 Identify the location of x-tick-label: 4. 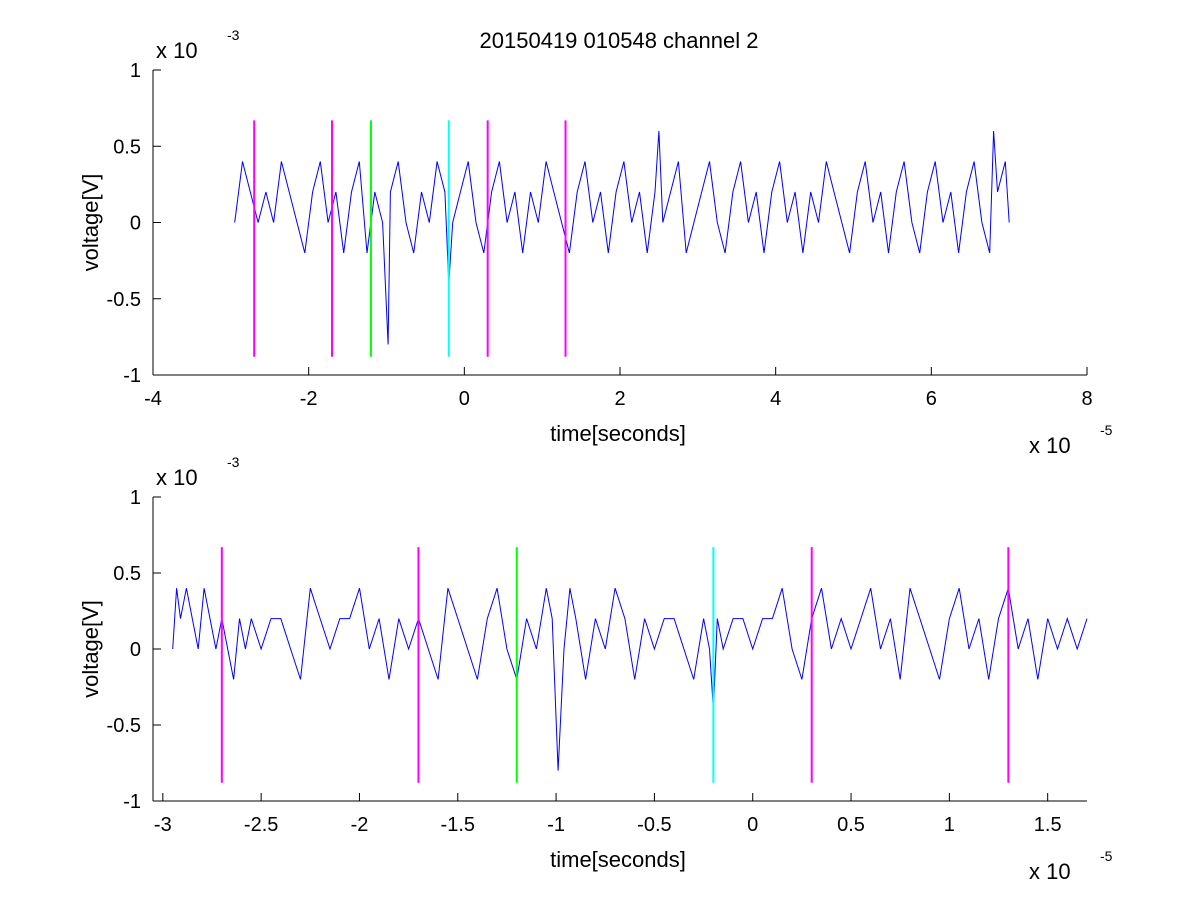
(775, 399).